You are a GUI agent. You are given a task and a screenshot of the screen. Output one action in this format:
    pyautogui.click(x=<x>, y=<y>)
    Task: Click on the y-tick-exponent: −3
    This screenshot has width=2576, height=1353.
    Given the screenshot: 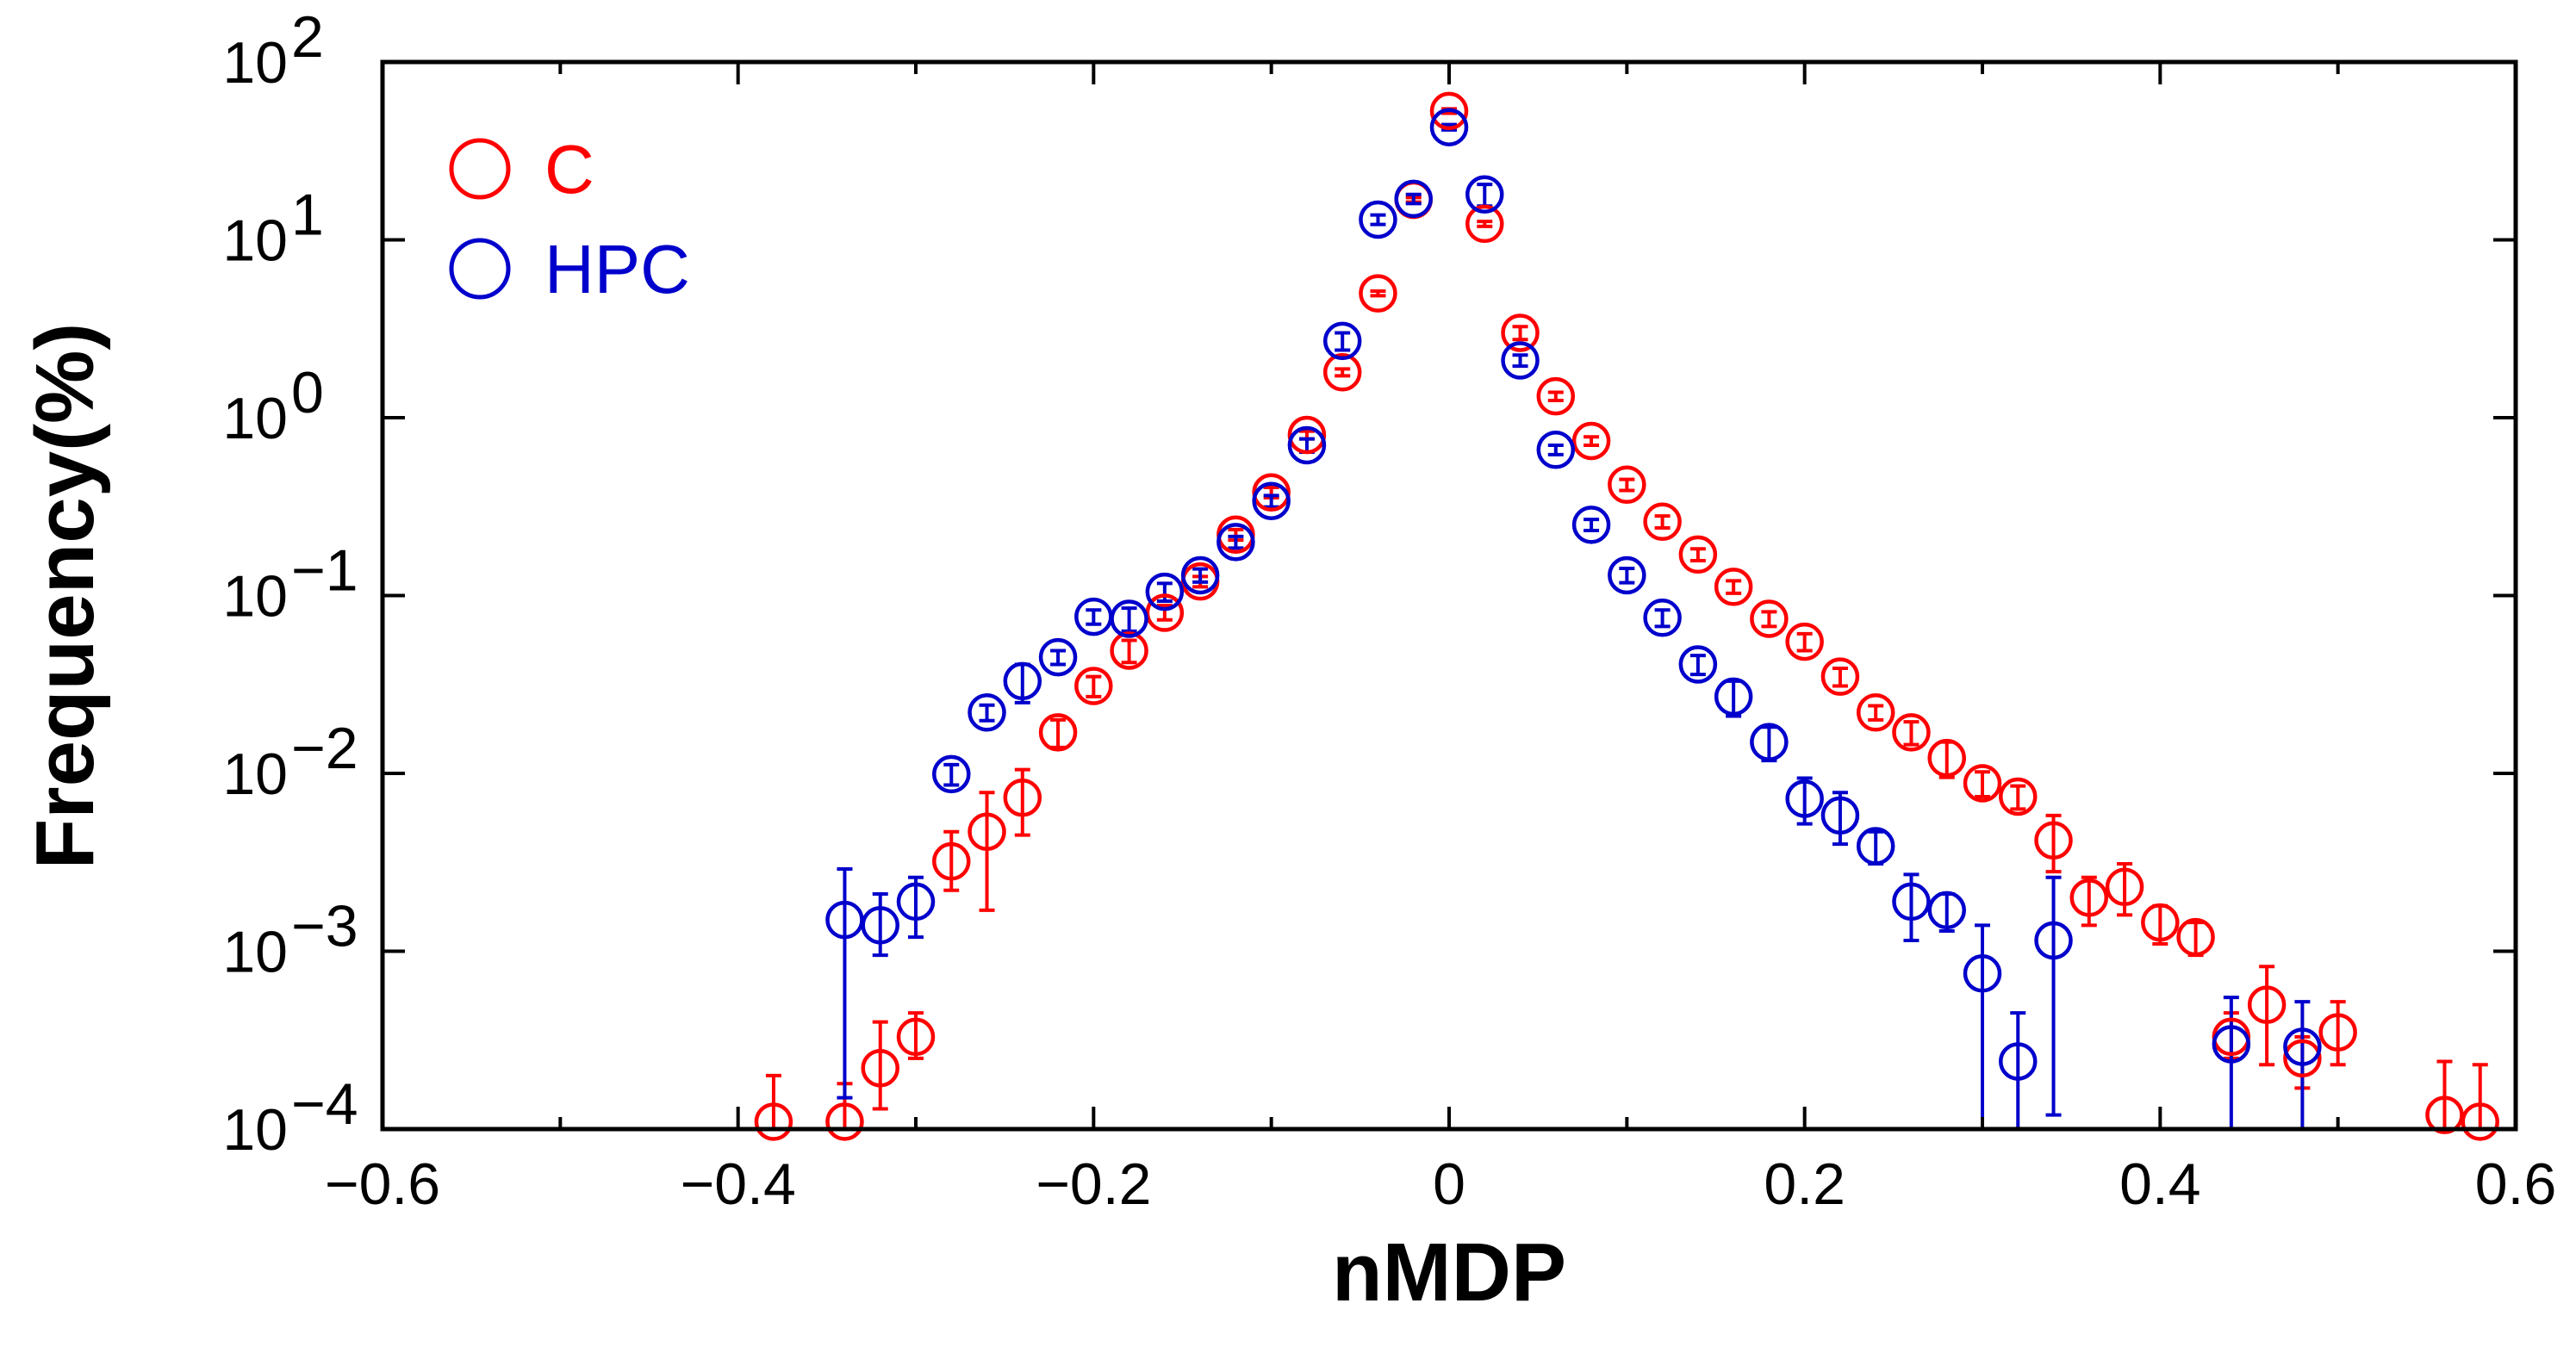 What is the action you would take?
    pyautogui.click(x=324, y=926)
    